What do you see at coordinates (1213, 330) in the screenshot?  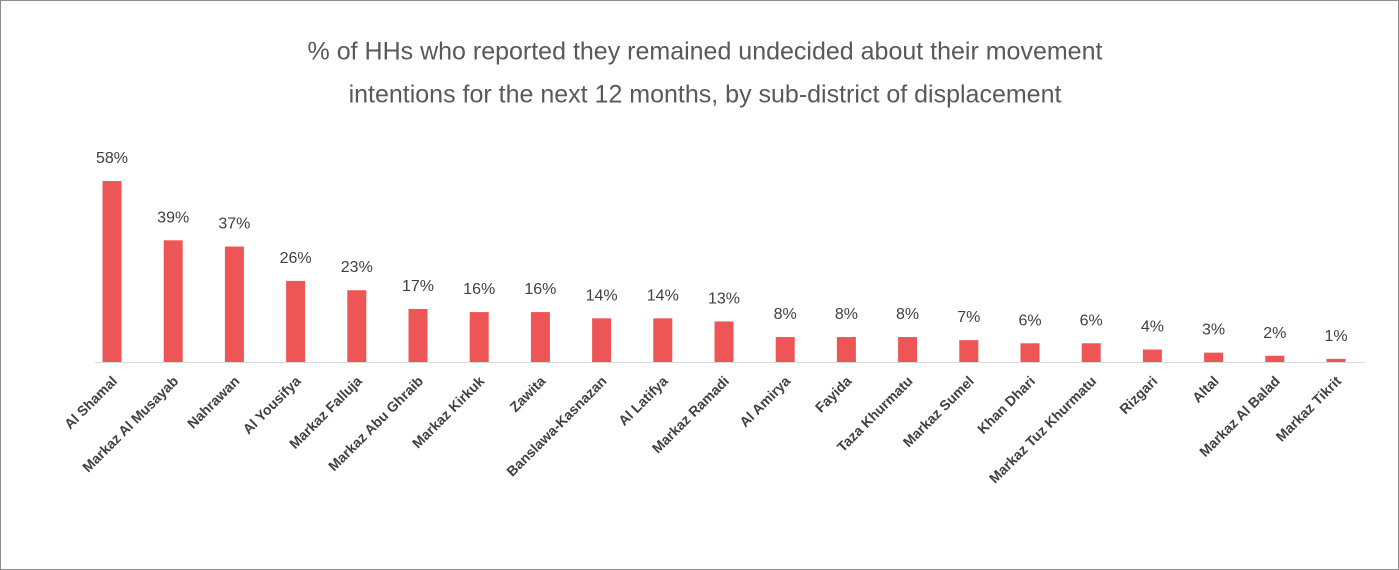 I see `data-label: 3%` at bounding box center [1213, 330].